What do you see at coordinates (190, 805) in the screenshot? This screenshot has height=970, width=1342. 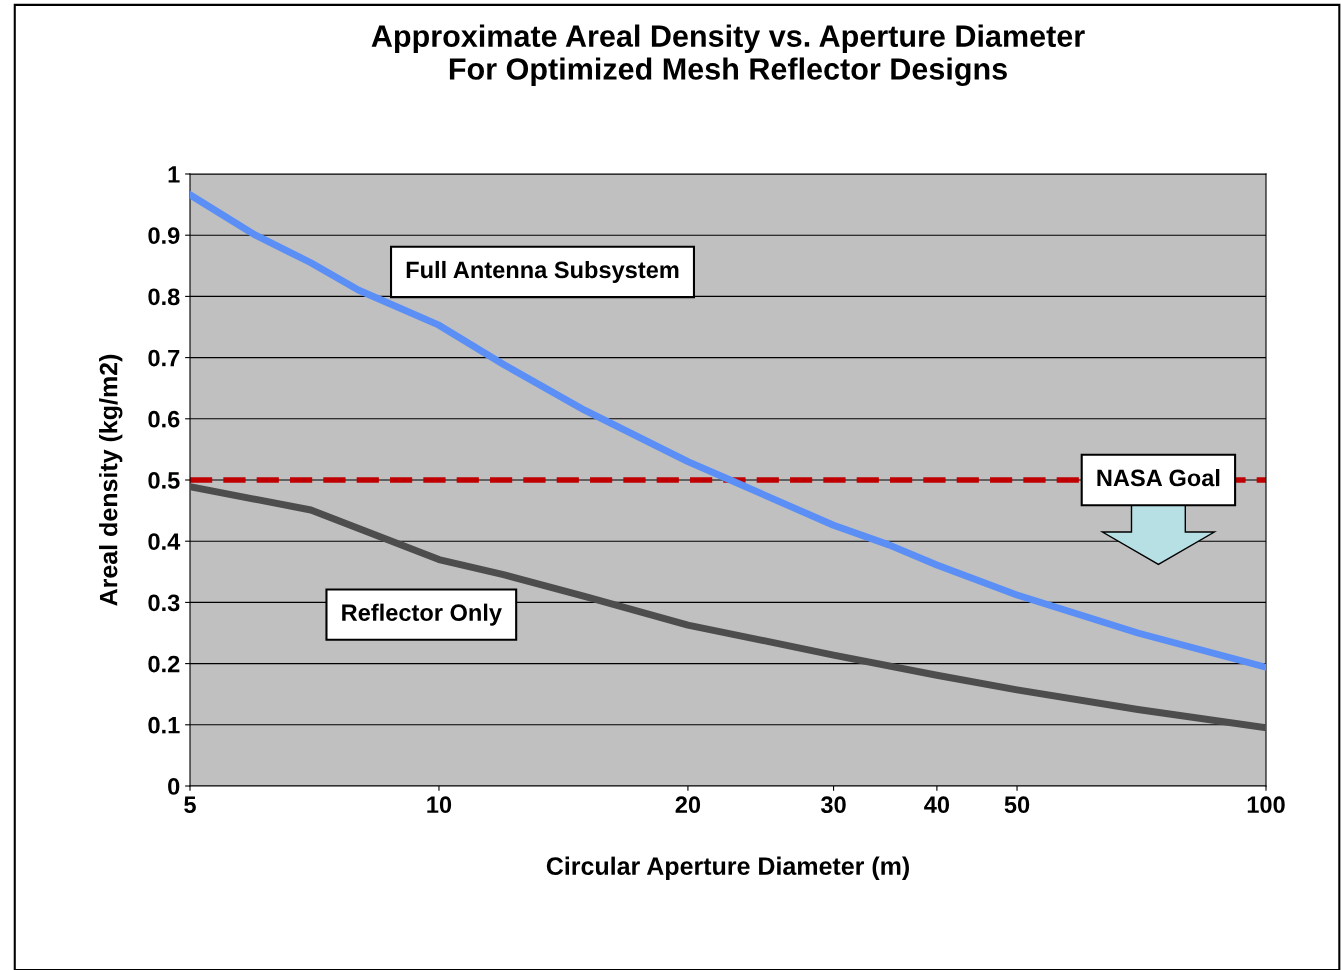 I see `x-tick-label: 5` at bounding box center [190, 805].